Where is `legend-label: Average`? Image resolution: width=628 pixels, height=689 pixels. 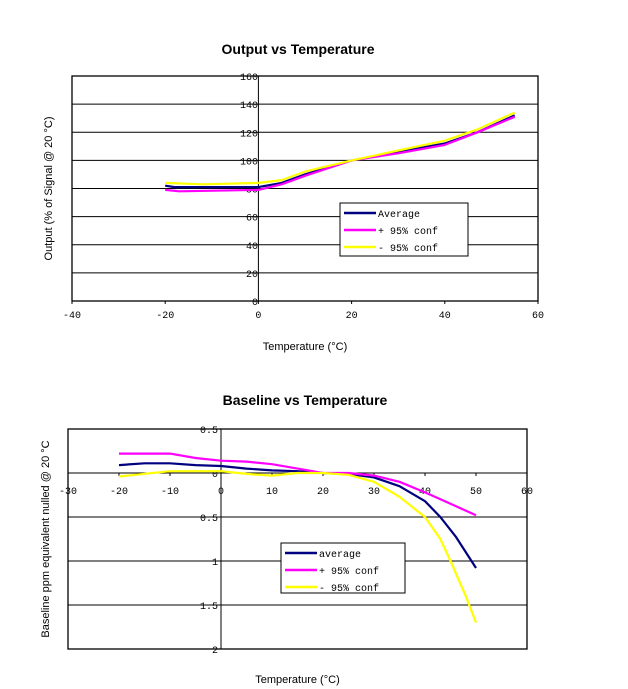 legend-label: Average is located at coordinates (399, 215).